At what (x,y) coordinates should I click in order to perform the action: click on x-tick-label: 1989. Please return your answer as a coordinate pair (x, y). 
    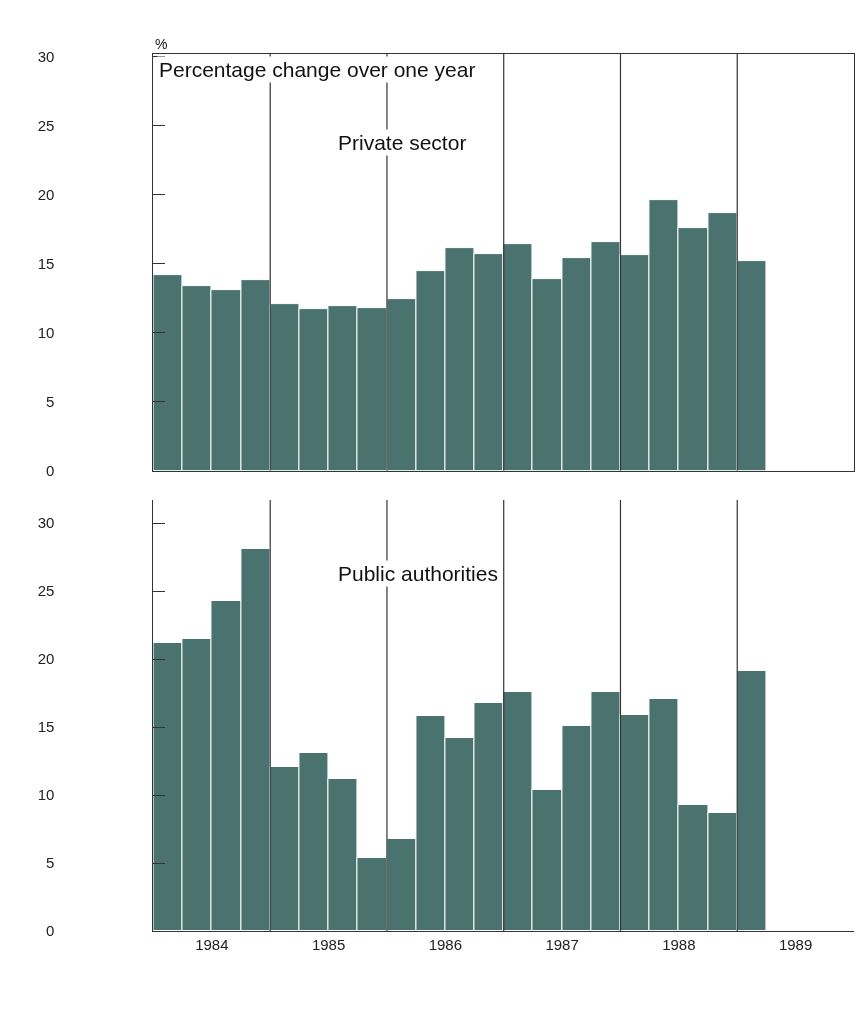
    Looking at the image, I should click on (795, 945).